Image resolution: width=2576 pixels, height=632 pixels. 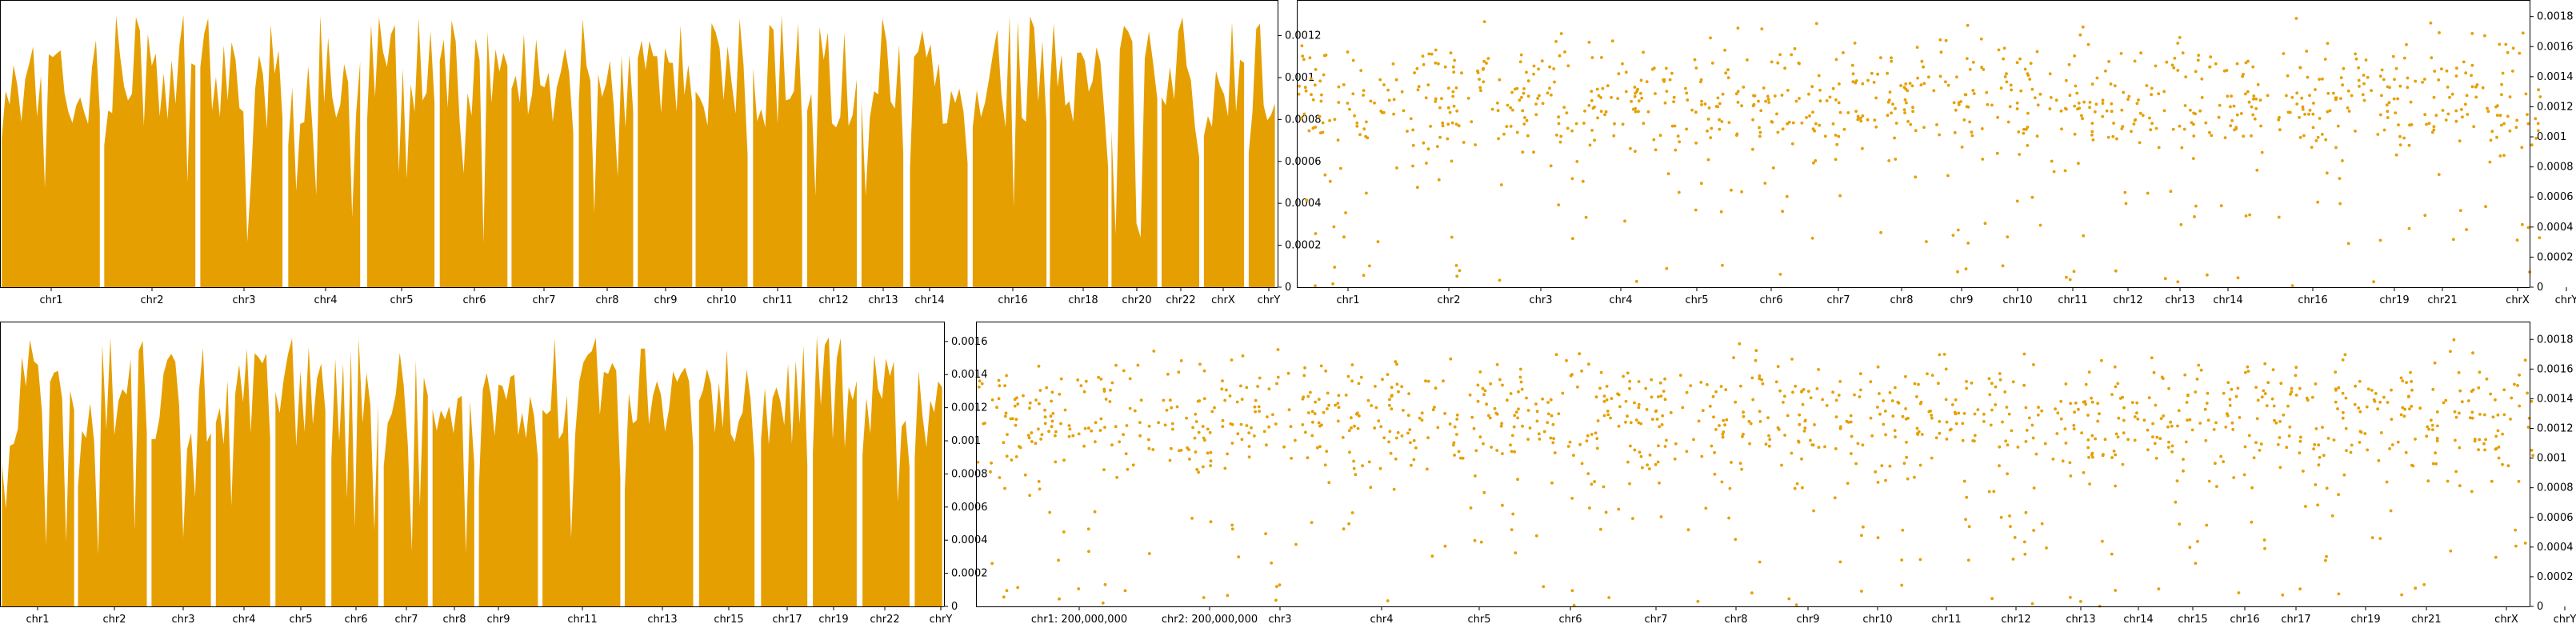 I want to click on x-tick-label: chr7, so click(x=1838, y=300).